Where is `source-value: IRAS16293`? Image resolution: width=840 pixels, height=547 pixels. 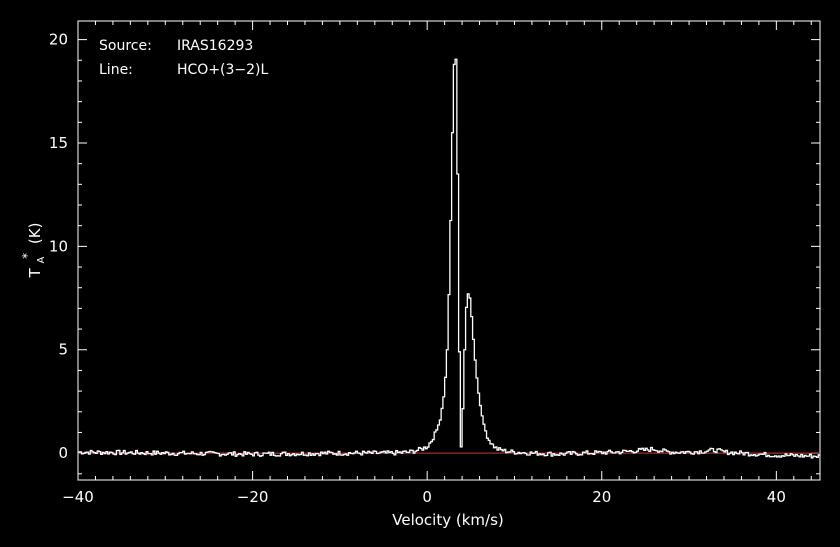 source-value: IRAS16293 is located at coordinates (215, 46).